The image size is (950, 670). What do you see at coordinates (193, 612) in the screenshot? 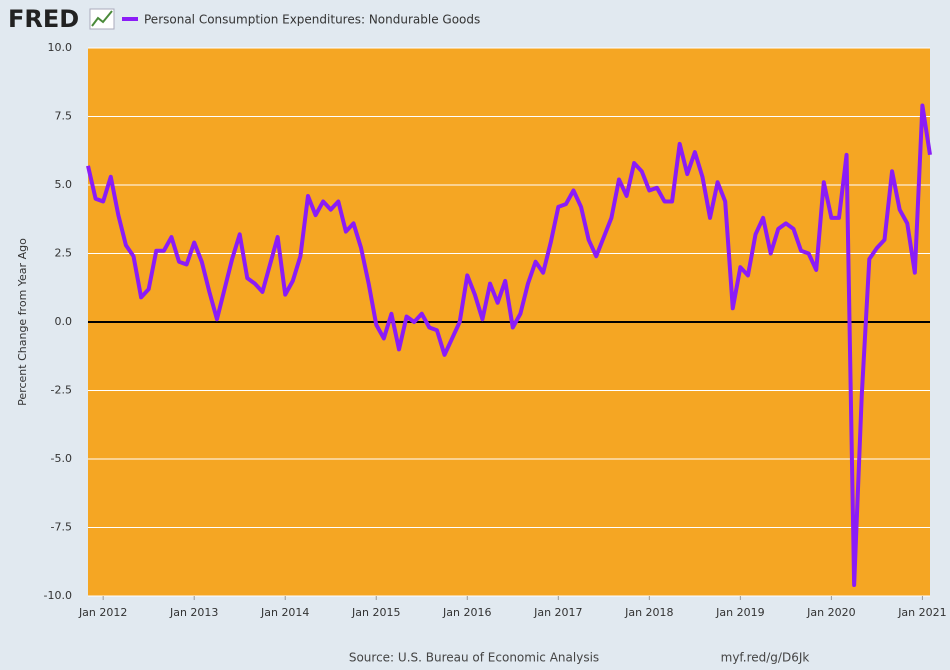
I see `x-tick-label: Jan 2013` at bounding box center [193, 612].